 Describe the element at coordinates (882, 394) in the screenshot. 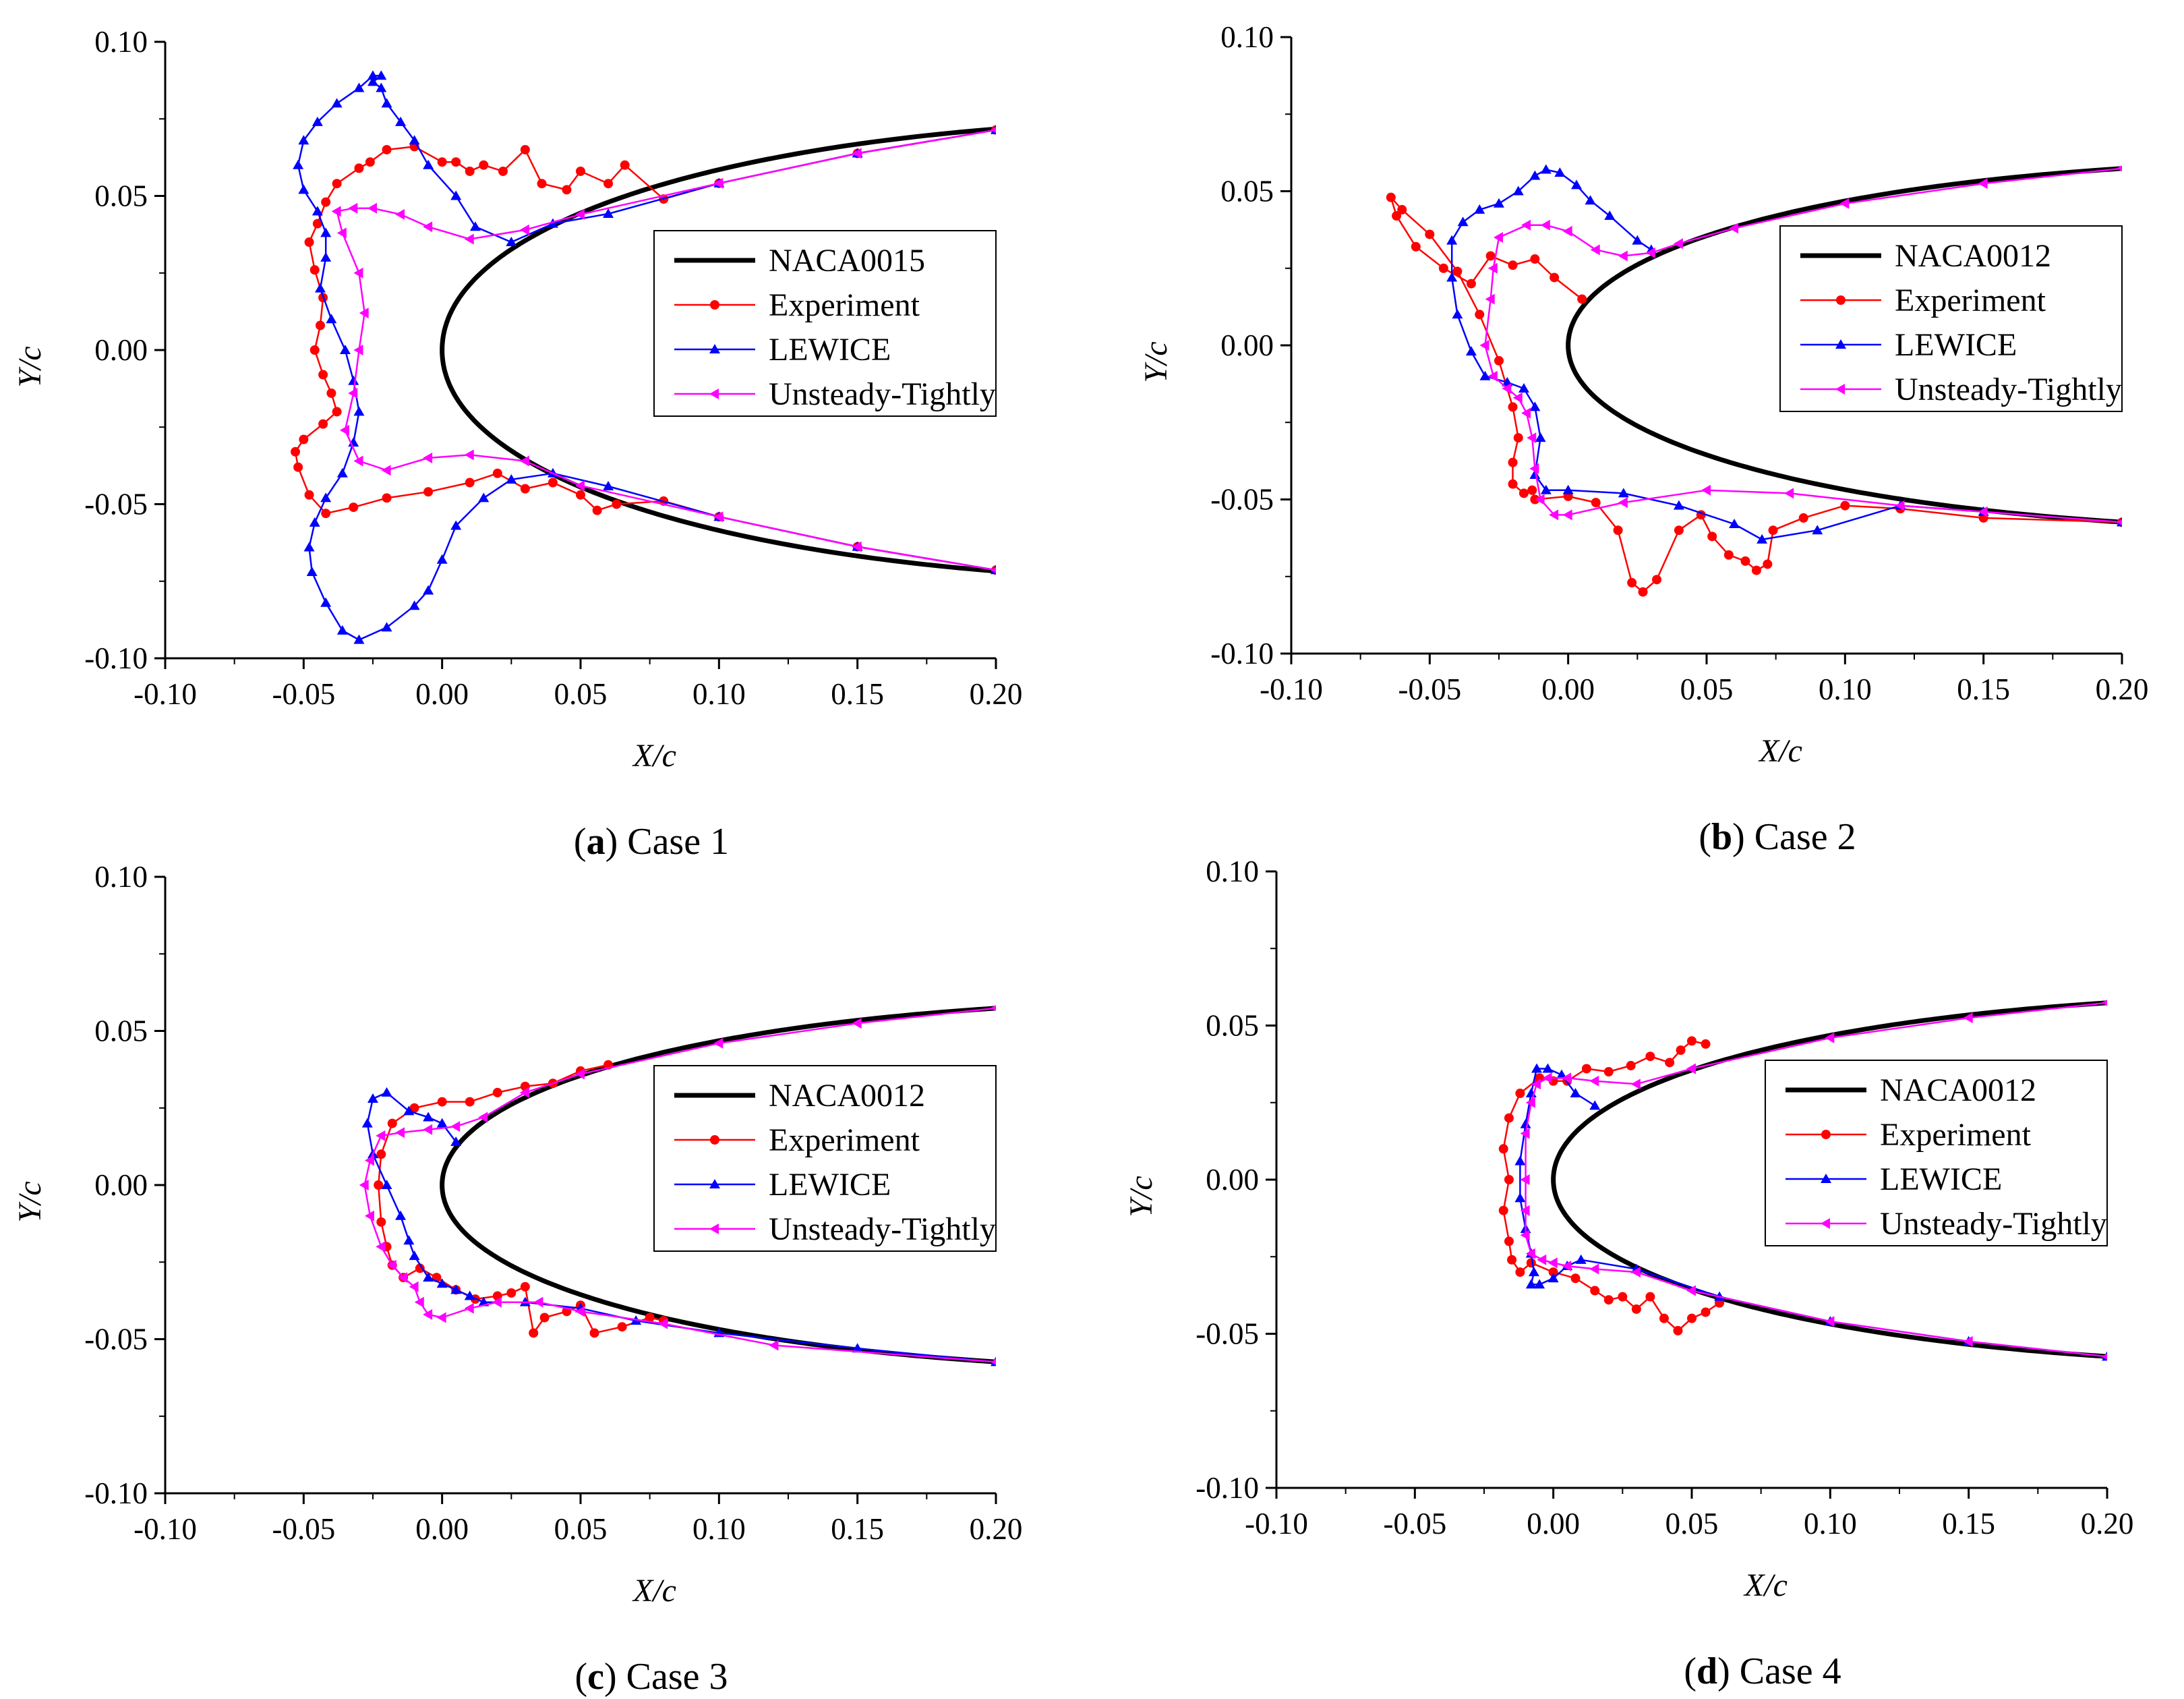

I see `legend-label: Unsteady-Tightly` at that location.